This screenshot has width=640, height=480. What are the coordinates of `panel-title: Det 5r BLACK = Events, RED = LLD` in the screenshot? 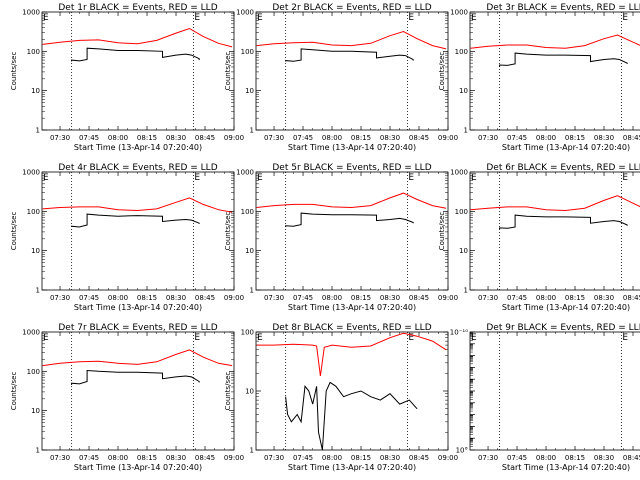 It's located at (351, 168).